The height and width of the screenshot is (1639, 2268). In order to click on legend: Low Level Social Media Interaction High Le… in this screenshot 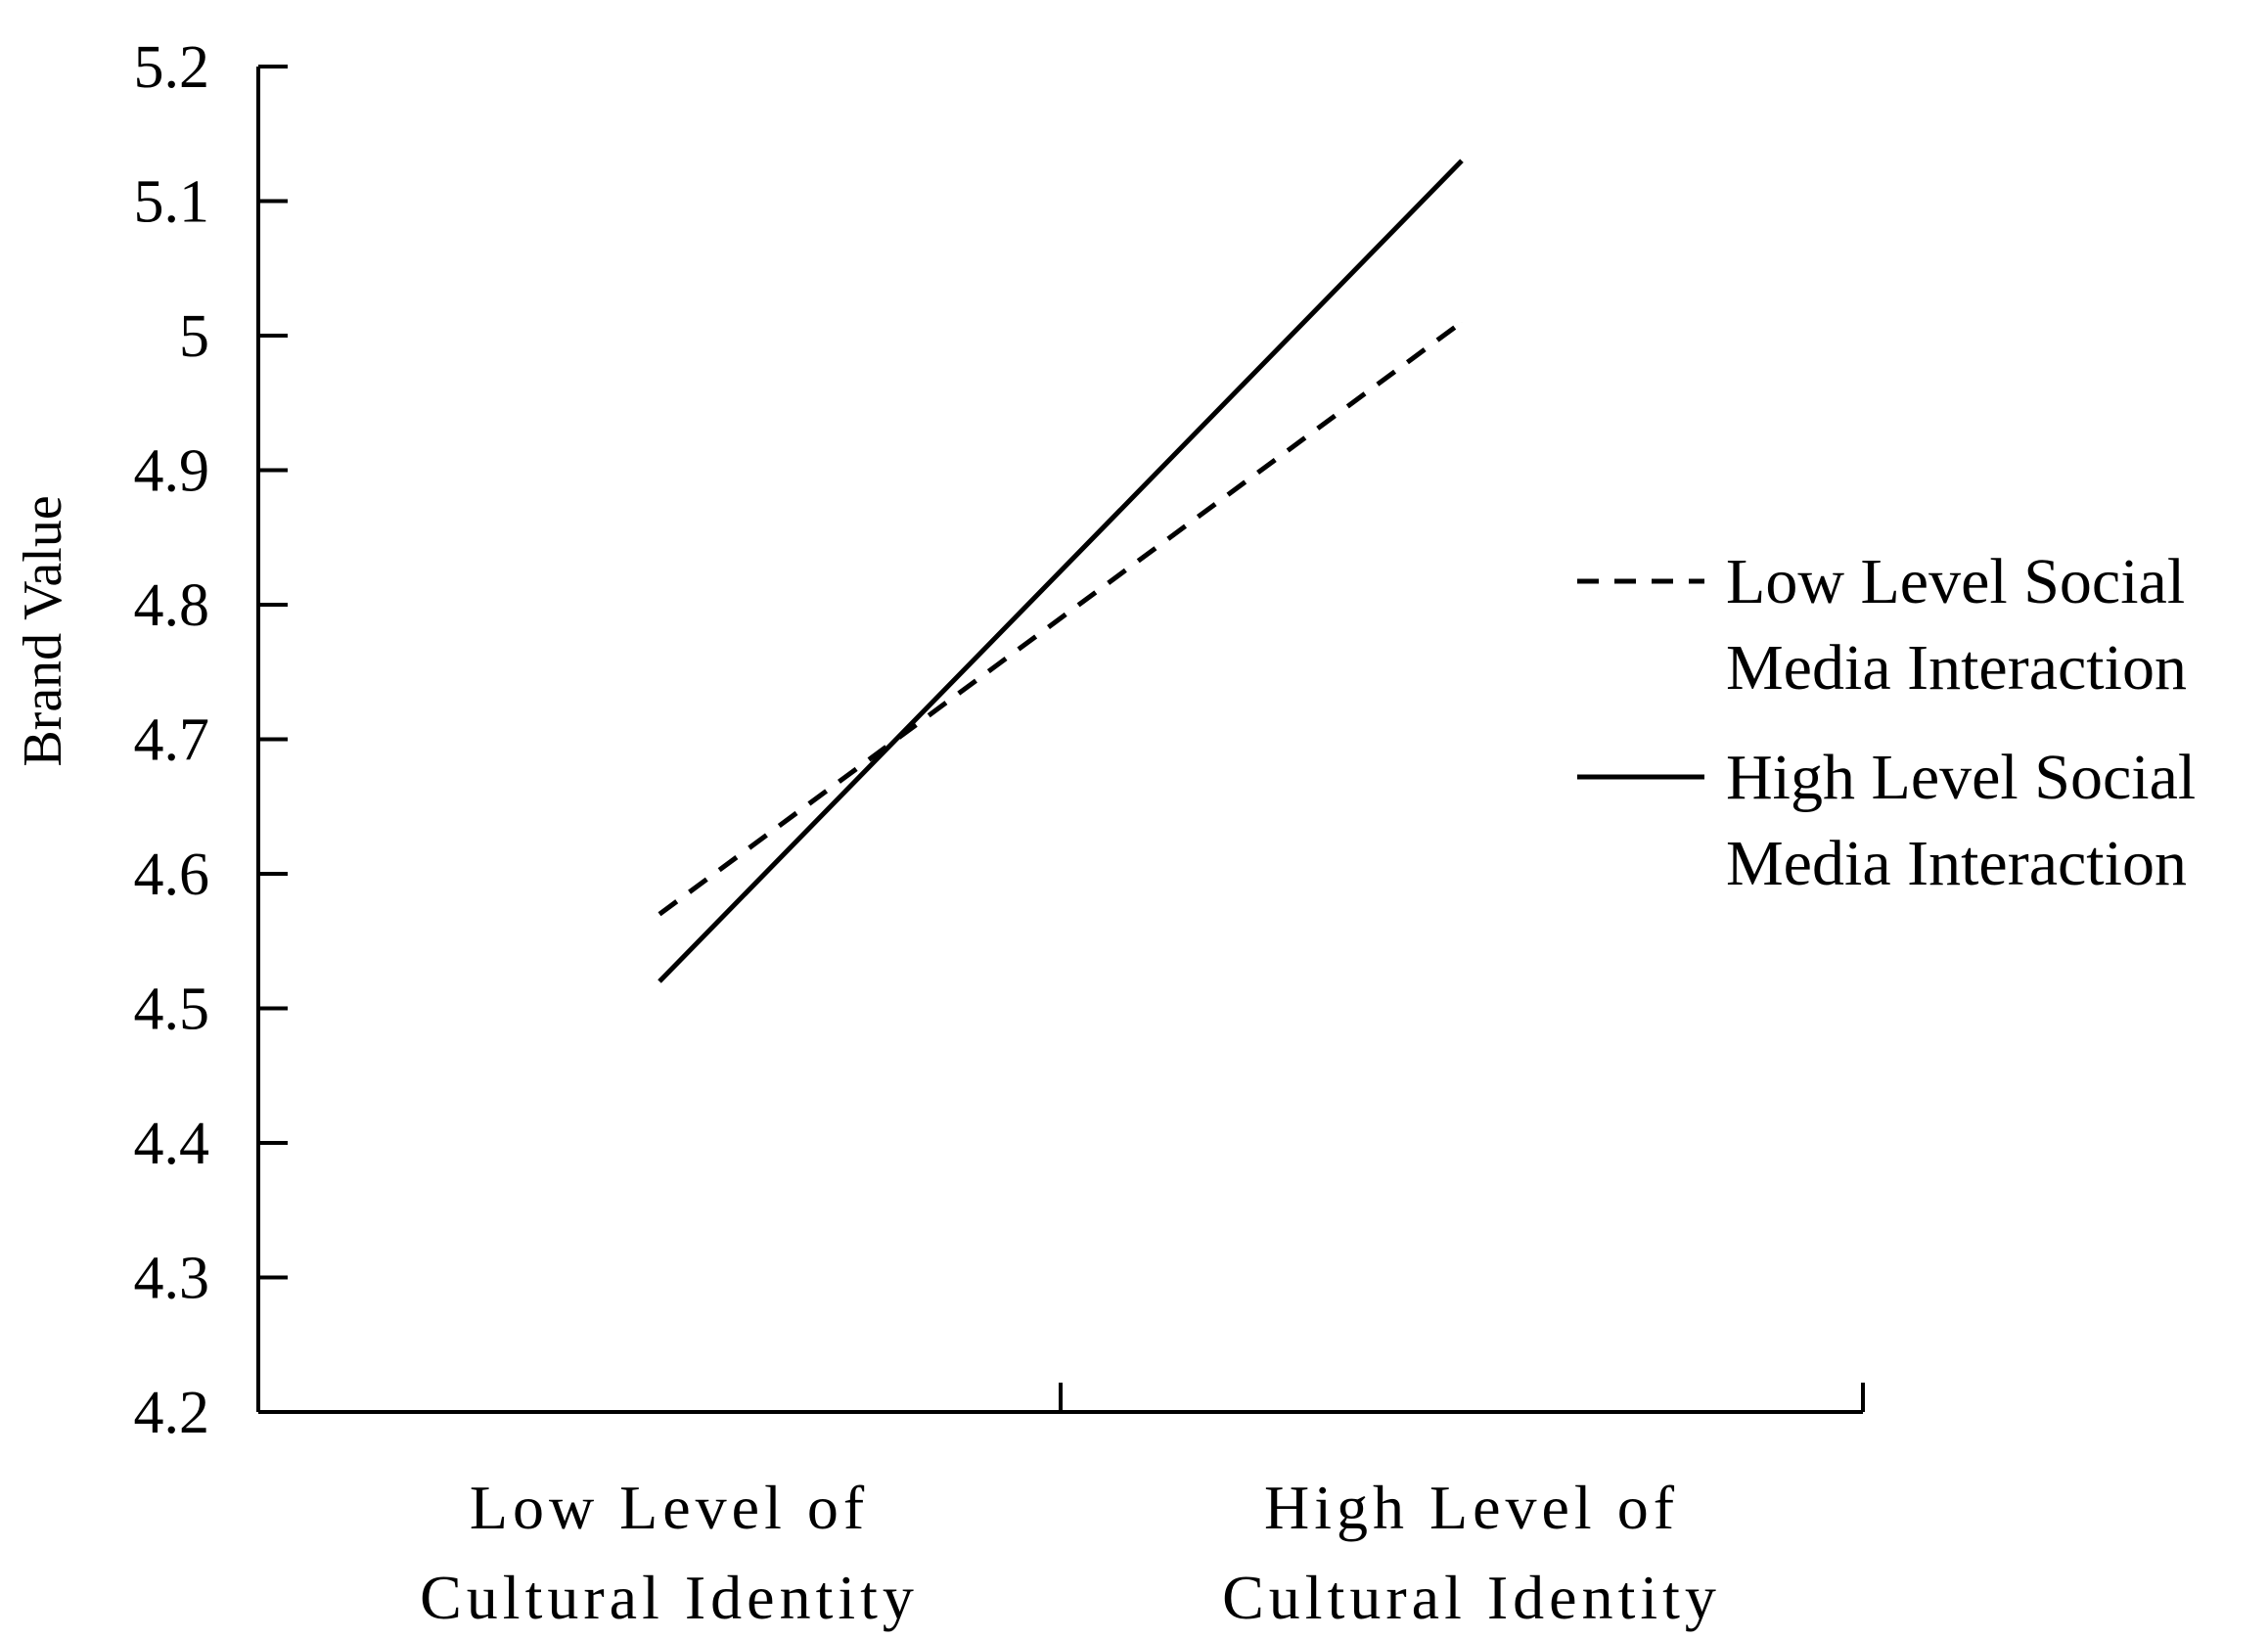, I will do `click(1886, 723)`.